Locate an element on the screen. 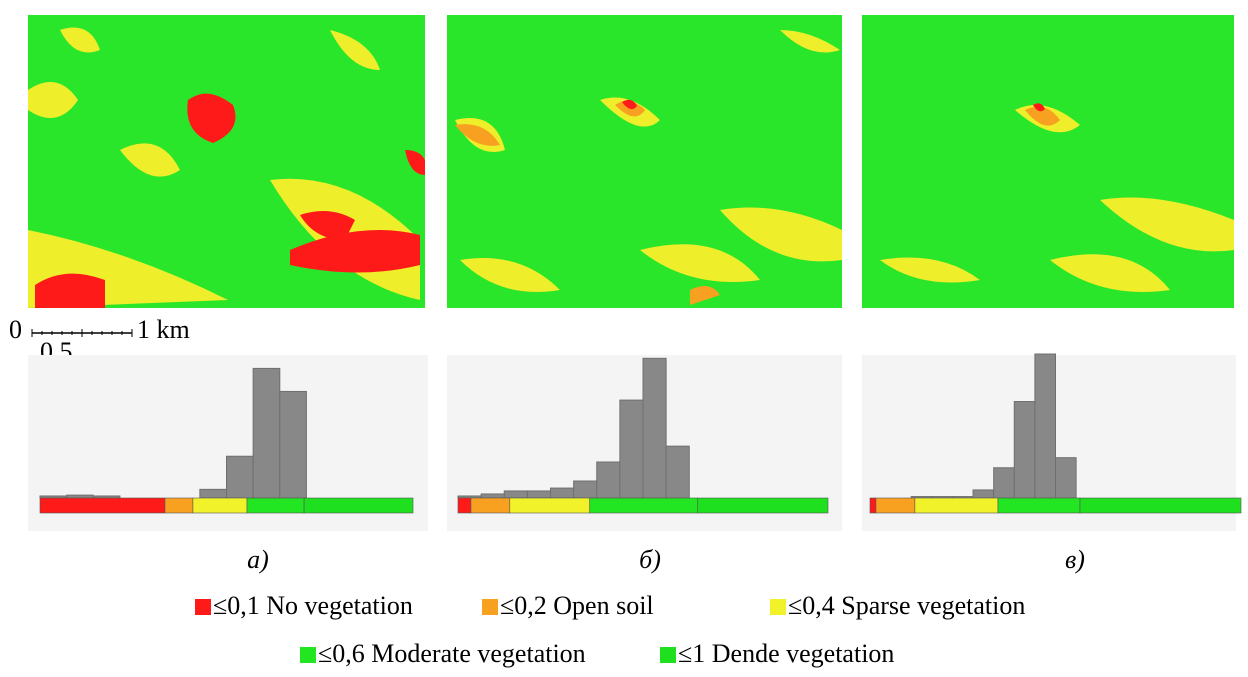  map-c is located at coordinates (1048, 161).